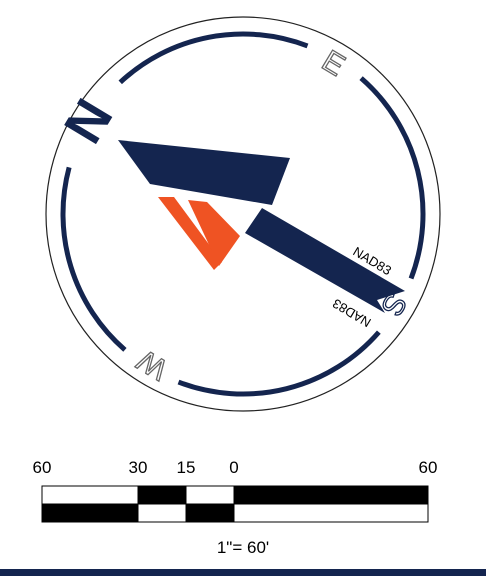 The width and height of the screenshot is (486, 576). I want to click on scale-label: 30, so click(138, 467).